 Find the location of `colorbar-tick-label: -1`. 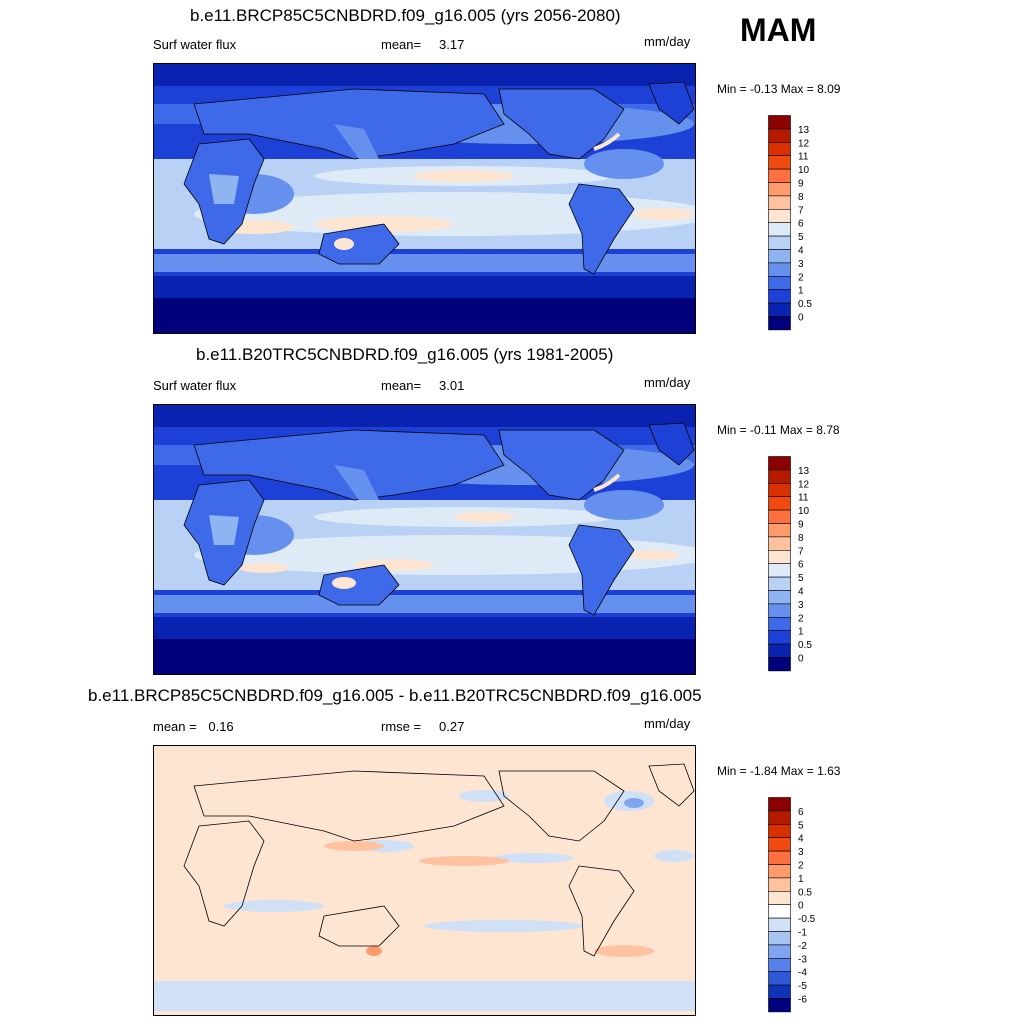

colorbar-tick-label: -1 is located at coordinates (802, 933).